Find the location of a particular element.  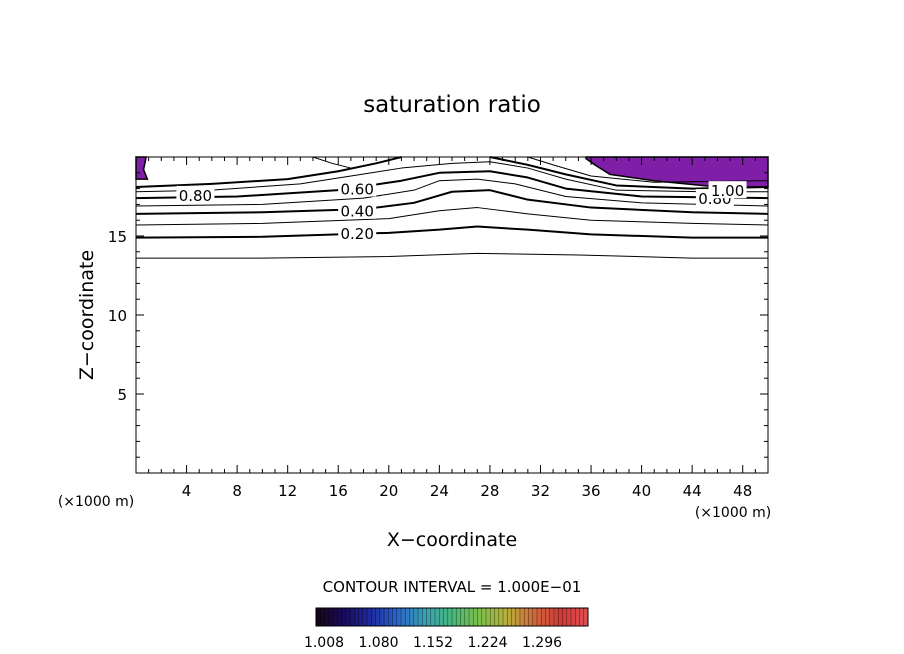

x-tick-label: 16 is located at coordinates (338, 491).